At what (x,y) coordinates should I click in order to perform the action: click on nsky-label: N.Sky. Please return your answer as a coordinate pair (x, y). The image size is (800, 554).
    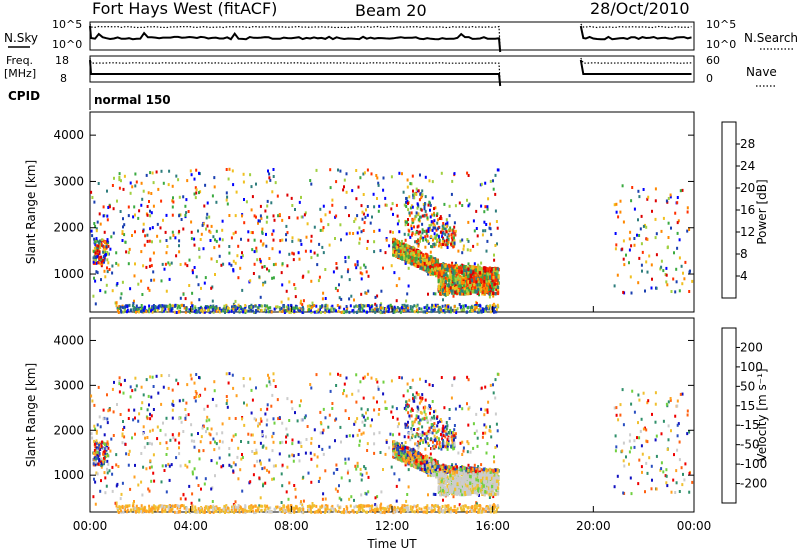
    Looking at the image, I should click on (21, 38).